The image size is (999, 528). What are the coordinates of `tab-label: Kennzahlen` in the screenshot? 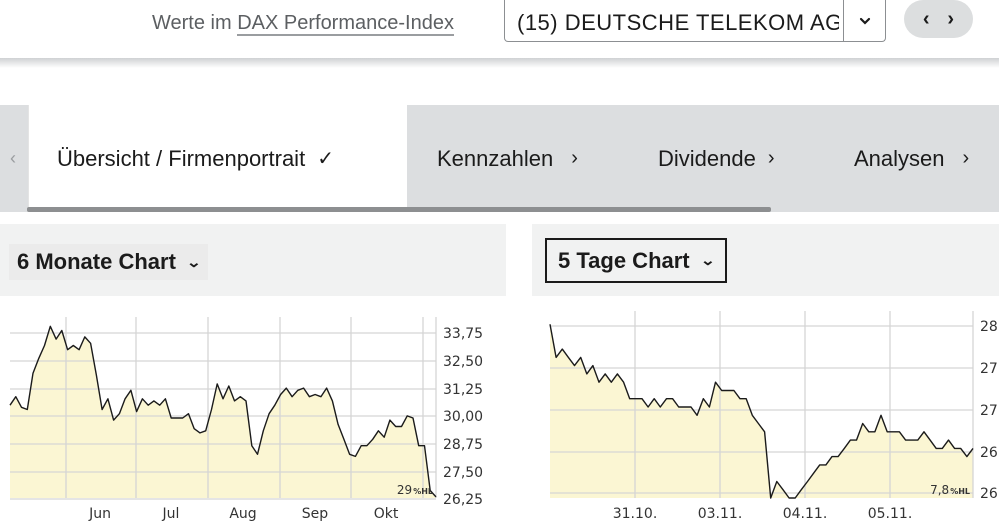 It's located at (495, 158).